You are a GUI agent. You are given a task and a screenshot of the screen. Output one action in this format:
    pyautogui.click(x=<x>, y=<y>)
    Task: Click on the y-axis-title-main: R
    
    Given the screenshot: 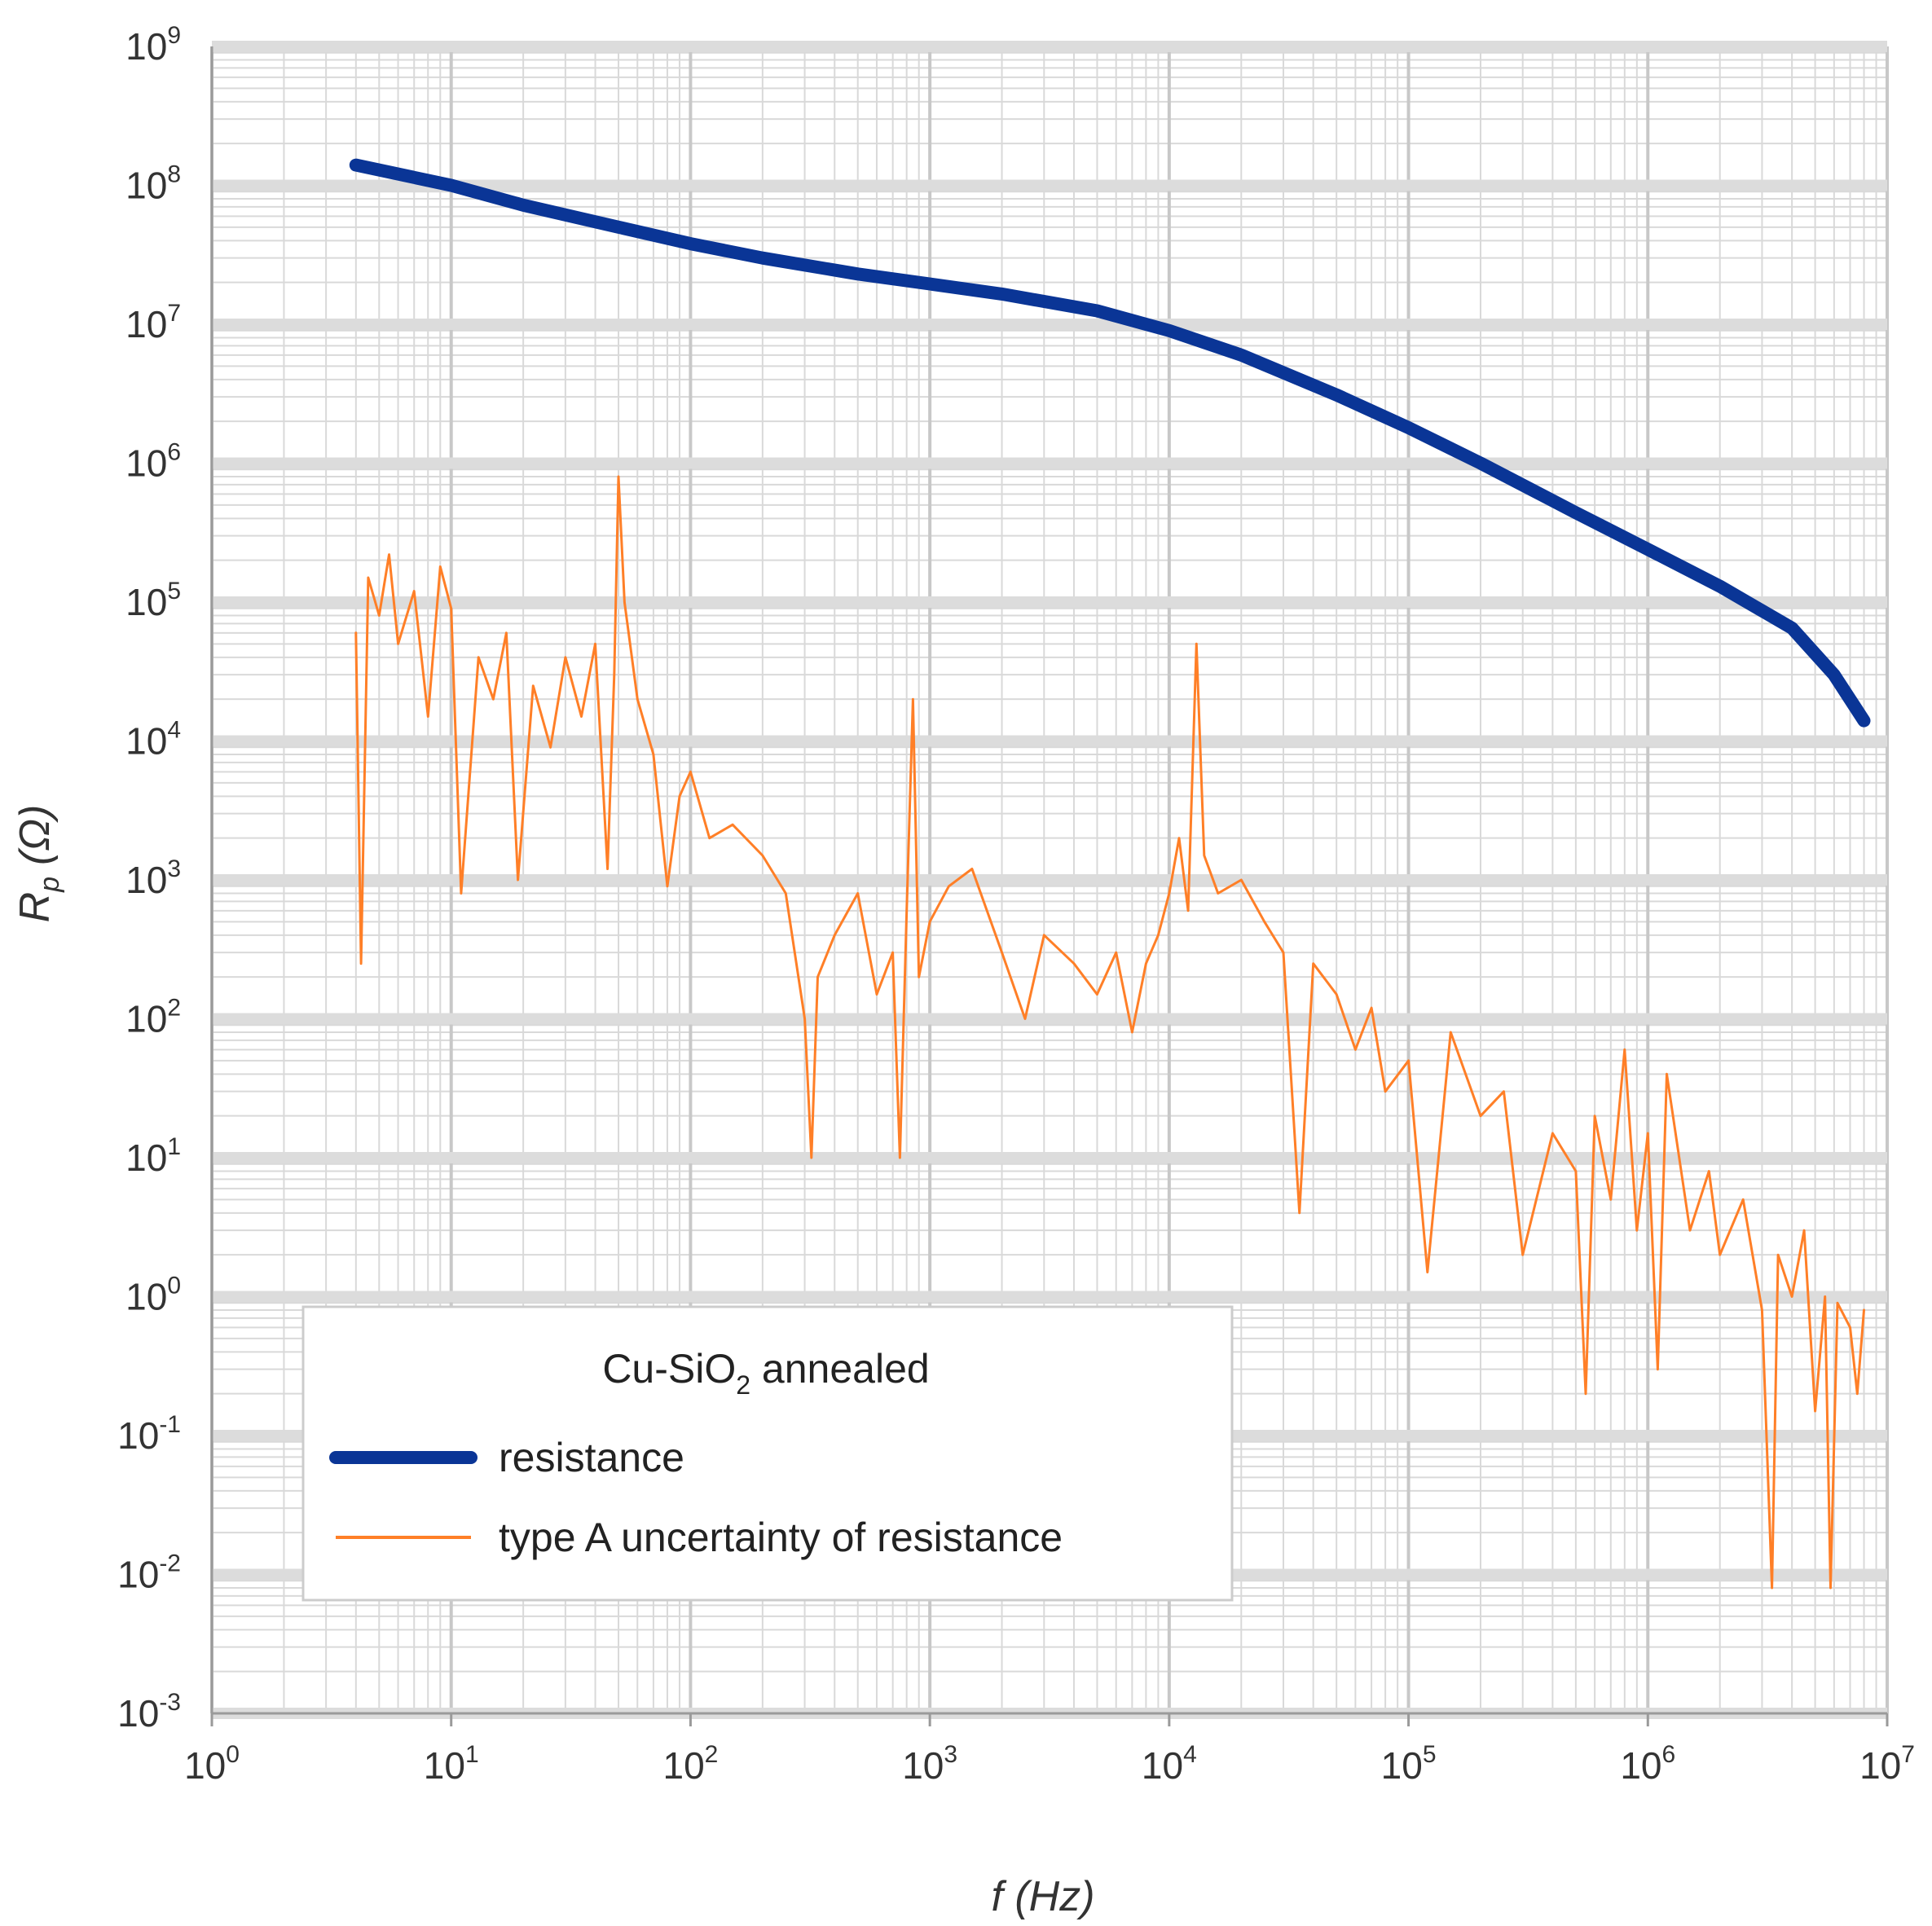 What is the action you would take?
    pyautogui.click(x=35, y=907)
    